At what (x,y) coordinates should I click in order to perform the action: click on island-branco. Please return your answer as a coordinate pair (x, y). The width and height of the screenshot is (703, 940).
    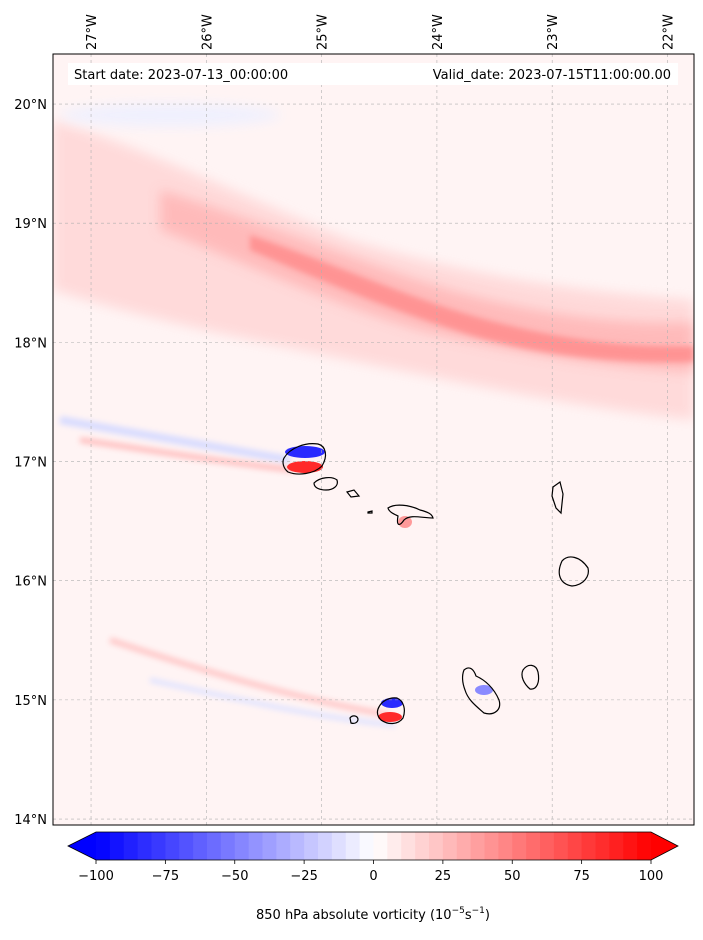
    Looking at the image, I should click on (370, 512).